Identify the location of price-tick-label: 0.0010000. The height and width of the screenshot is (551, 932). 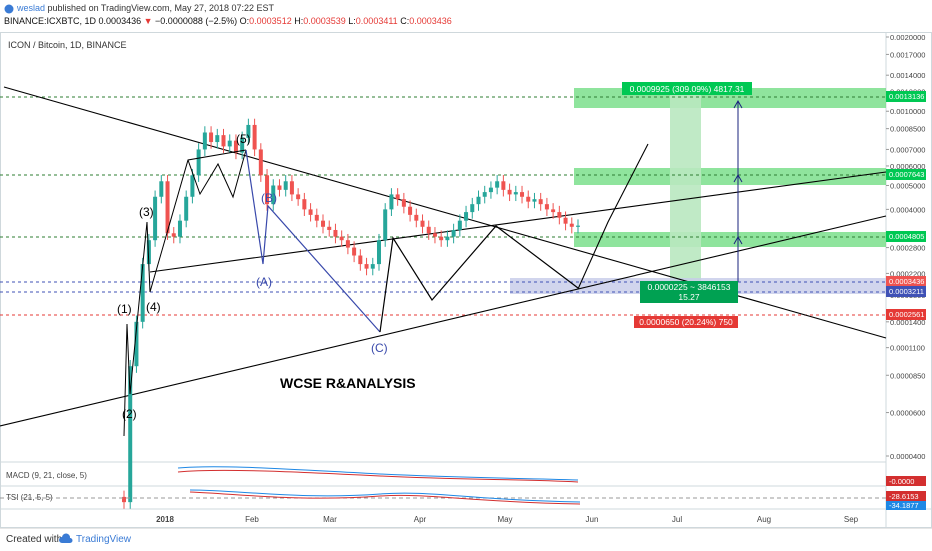
(907, 111).